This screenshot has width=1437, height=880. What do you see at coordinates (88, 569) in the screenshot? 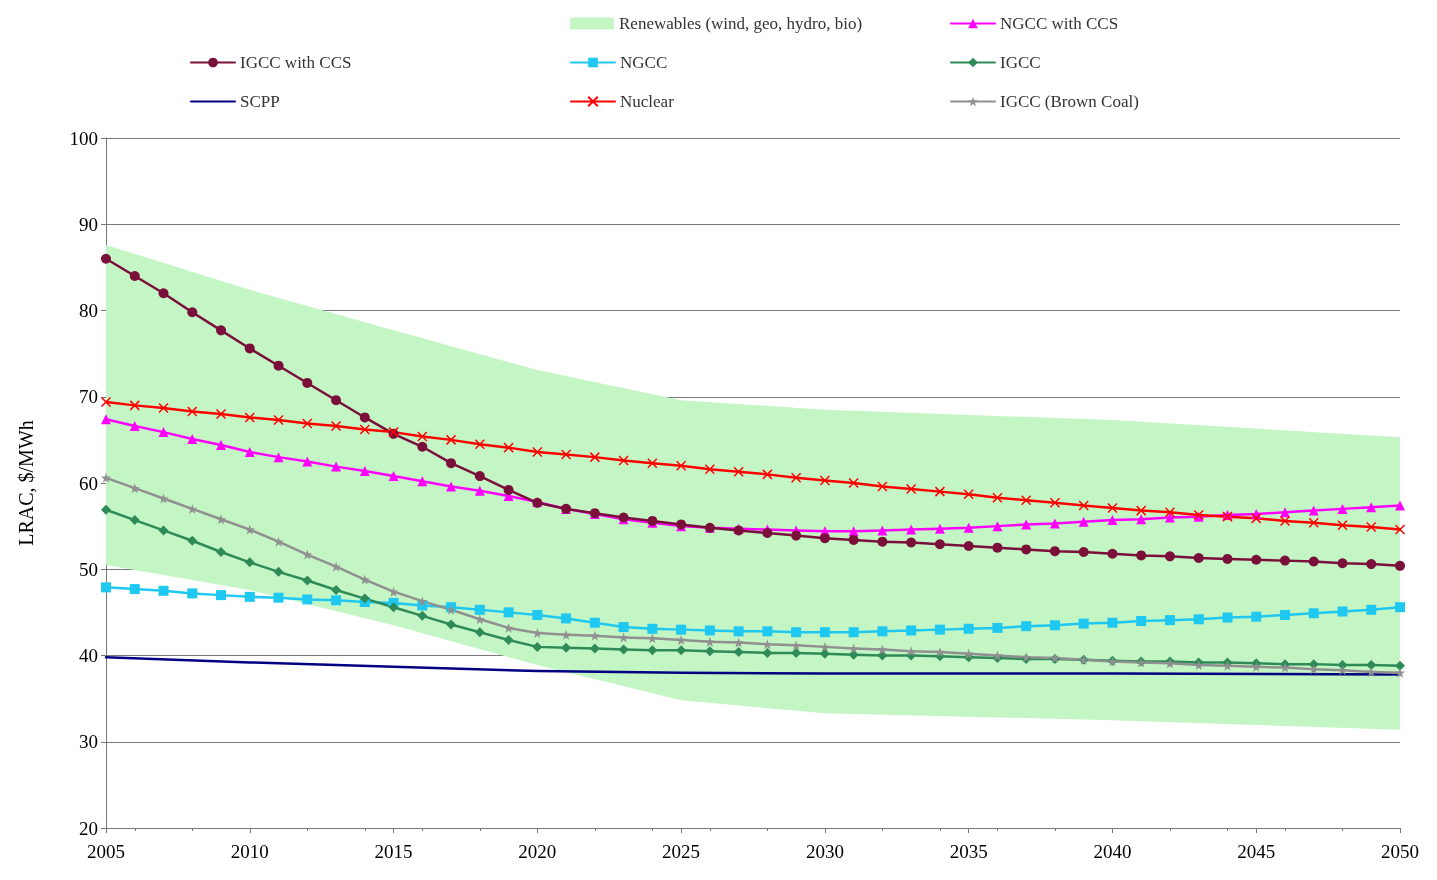
I see `y-tick-label: 50` at bounding box center [88, 569].